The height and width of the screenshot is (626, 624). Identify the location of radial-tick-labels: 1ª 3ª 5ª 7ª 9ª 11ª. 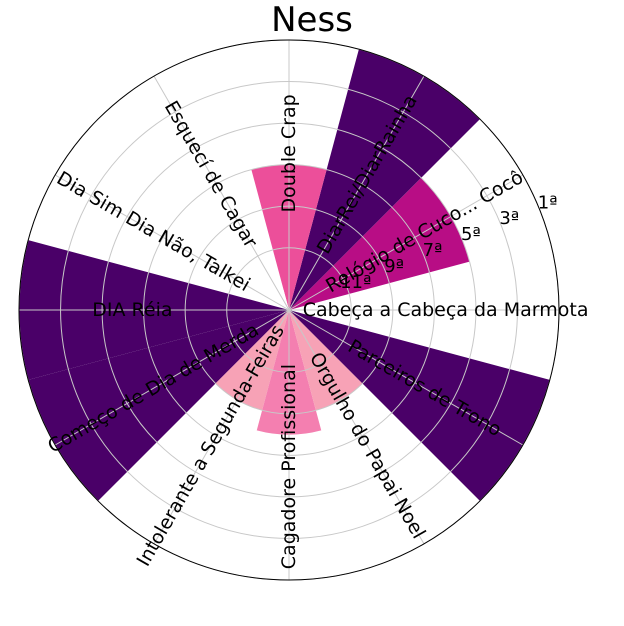
(449, 242).